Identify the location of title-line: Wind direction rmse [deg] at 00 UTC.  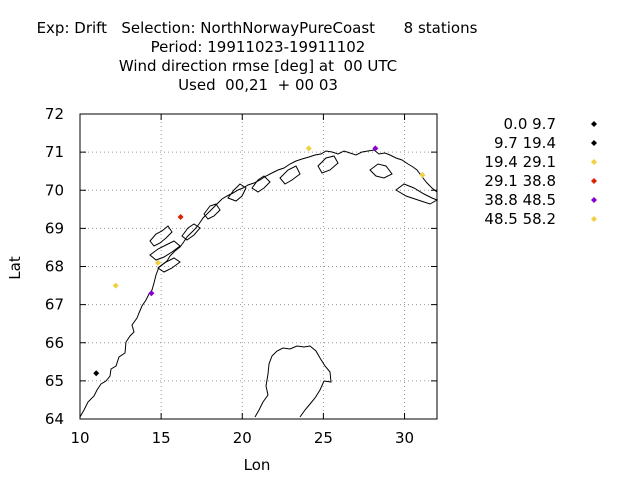
(258, 66).